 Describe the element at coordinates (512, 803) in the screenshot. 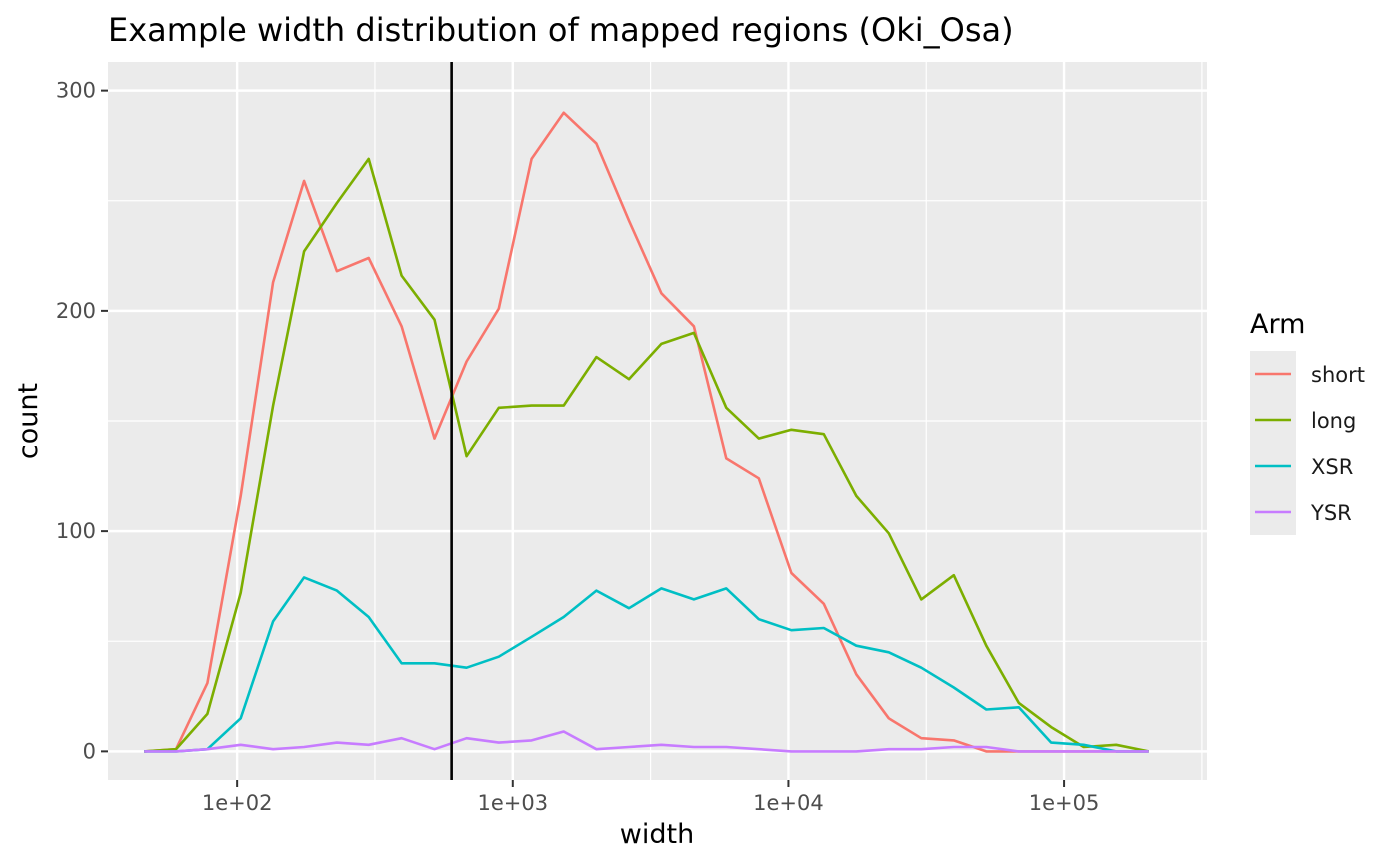

I see `x-tick-label: 1e+03` at that location.